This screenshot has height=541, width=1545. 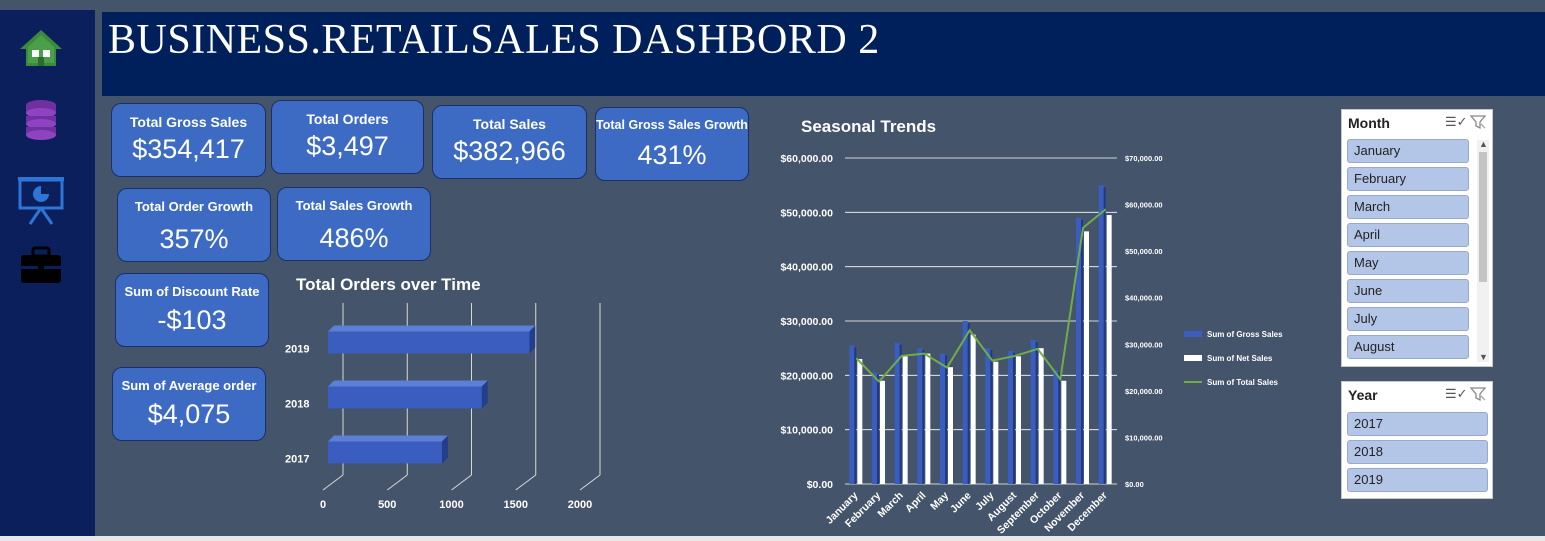 I want to click on month-slicer-item: February, so click(x=1408, y=179).